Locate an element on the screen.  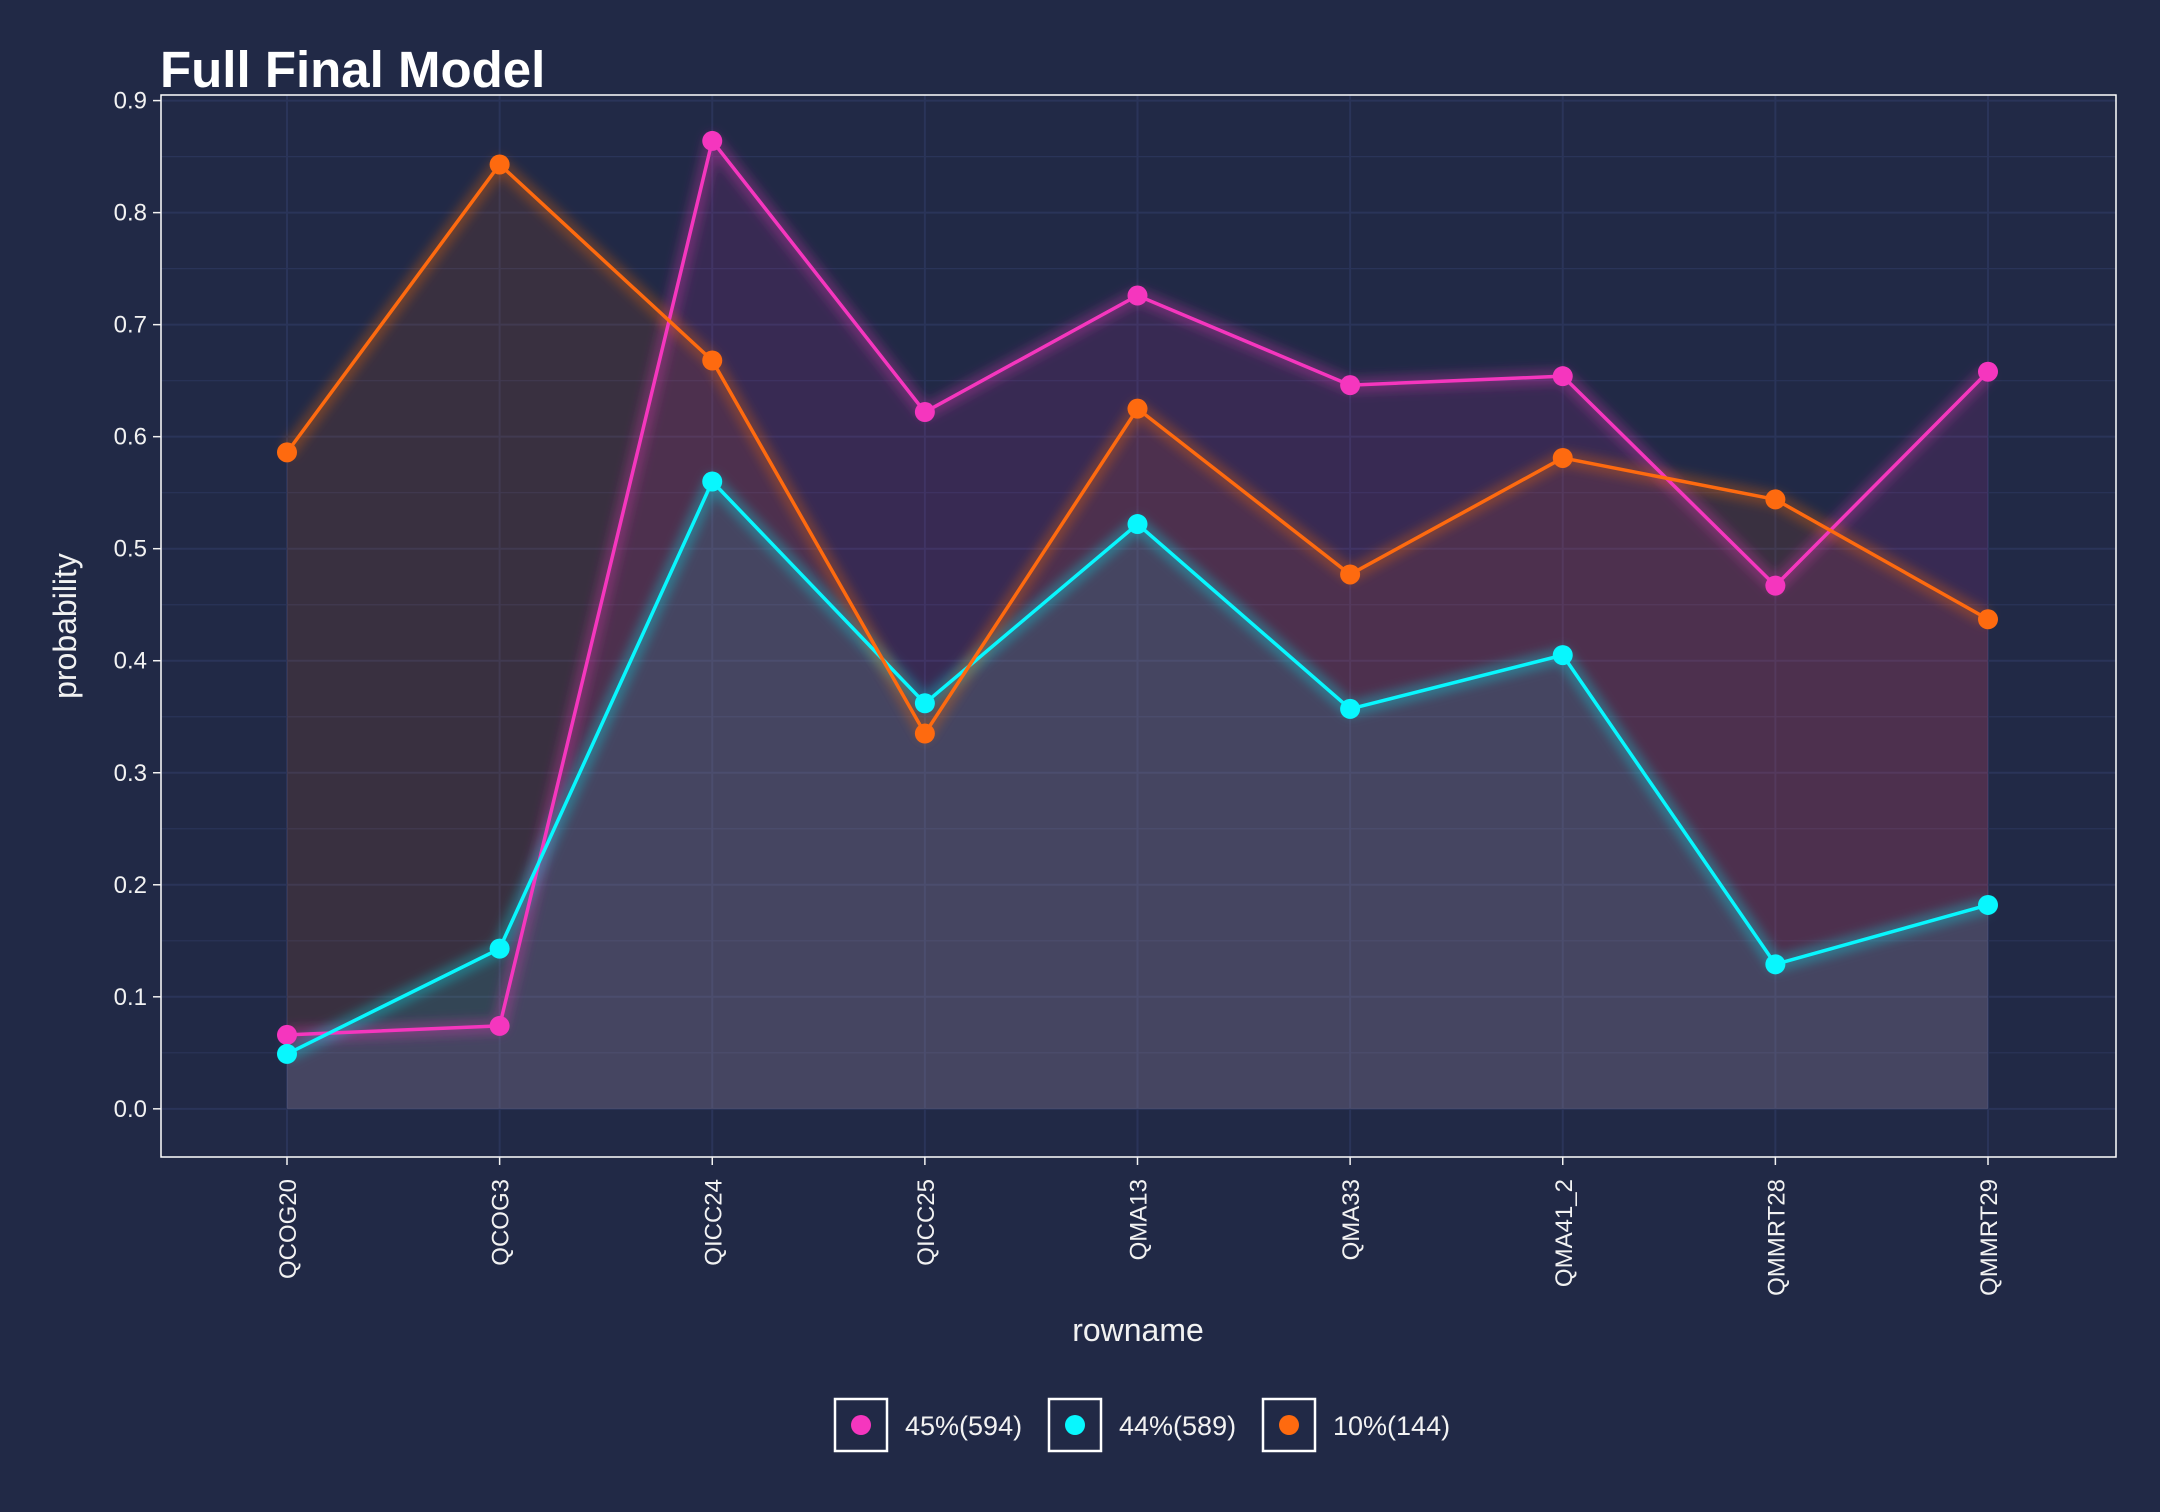
x-axis-title: rowname is located at coordinates (1138, 1330).